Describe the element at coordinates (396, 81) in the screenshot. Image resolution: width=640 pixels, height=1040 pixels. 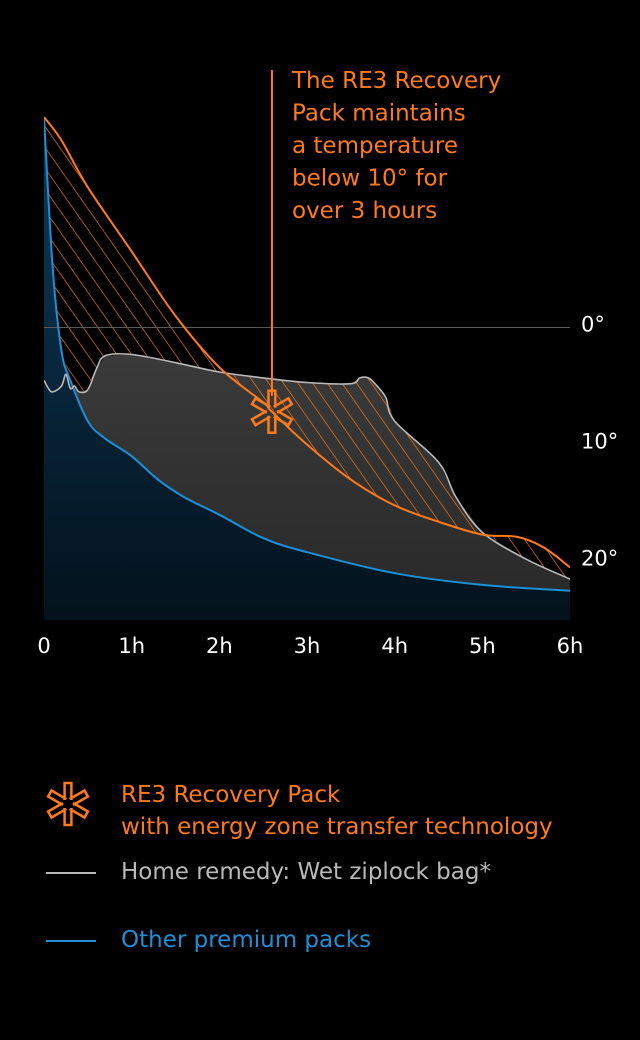
I see `annotation-text-line: The RE3 Recovery` at that location.